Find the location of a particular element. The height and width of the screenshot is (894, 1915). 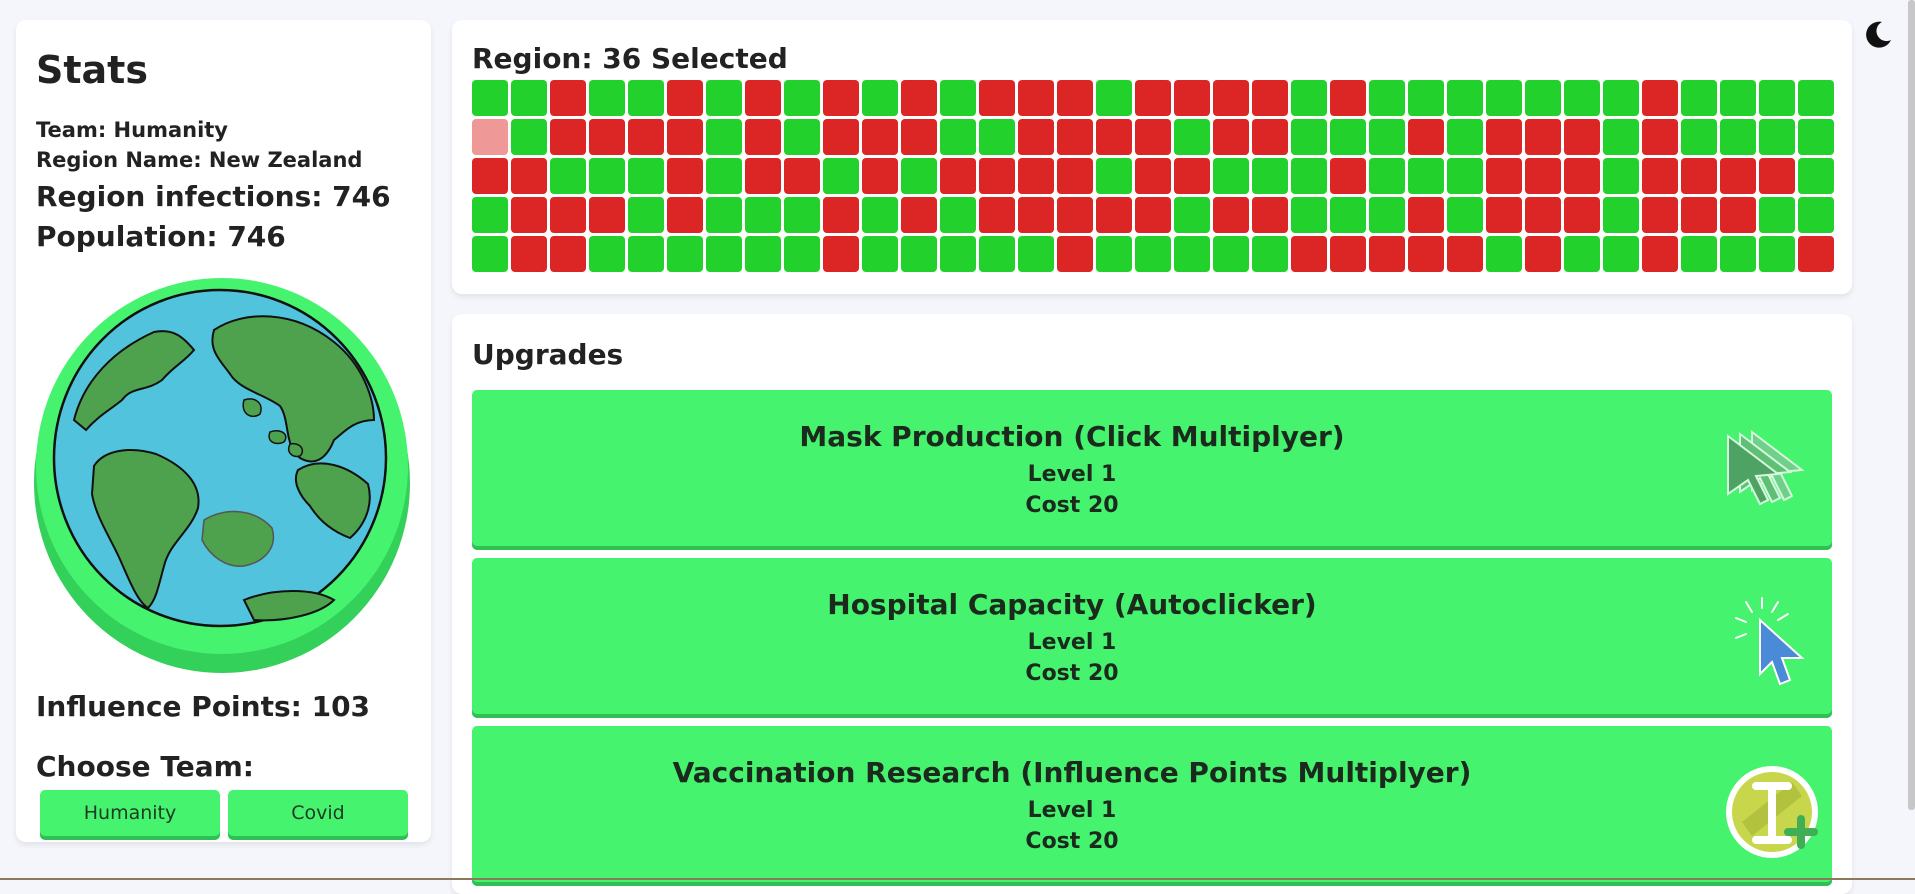

team-covid-button: Covid is located at coordinates (318, 813).